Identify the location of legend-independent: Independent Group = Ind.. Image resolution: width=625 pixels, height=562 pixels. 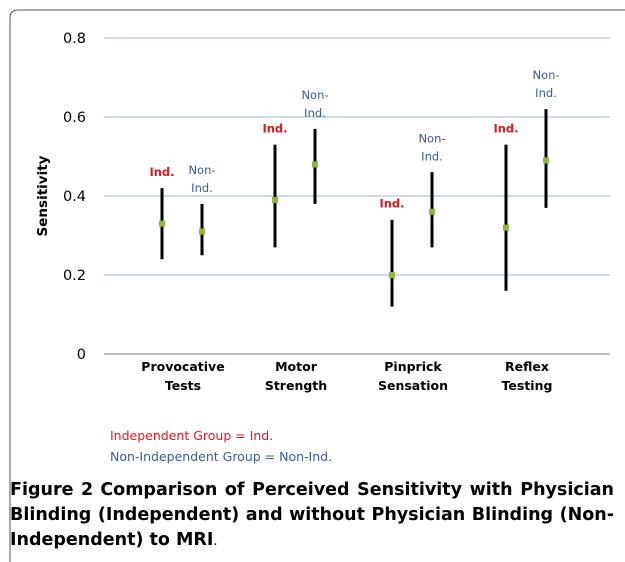
(192, 435).